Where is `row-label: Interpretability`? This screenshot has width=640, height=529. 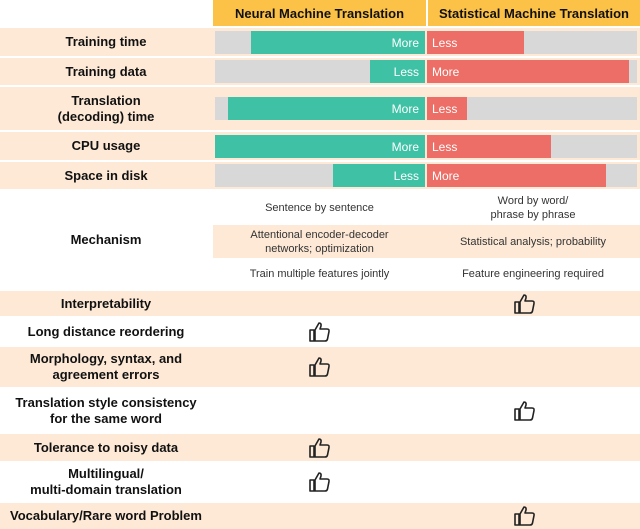 row-label: Interpretability is located at coordinates (106, 303).